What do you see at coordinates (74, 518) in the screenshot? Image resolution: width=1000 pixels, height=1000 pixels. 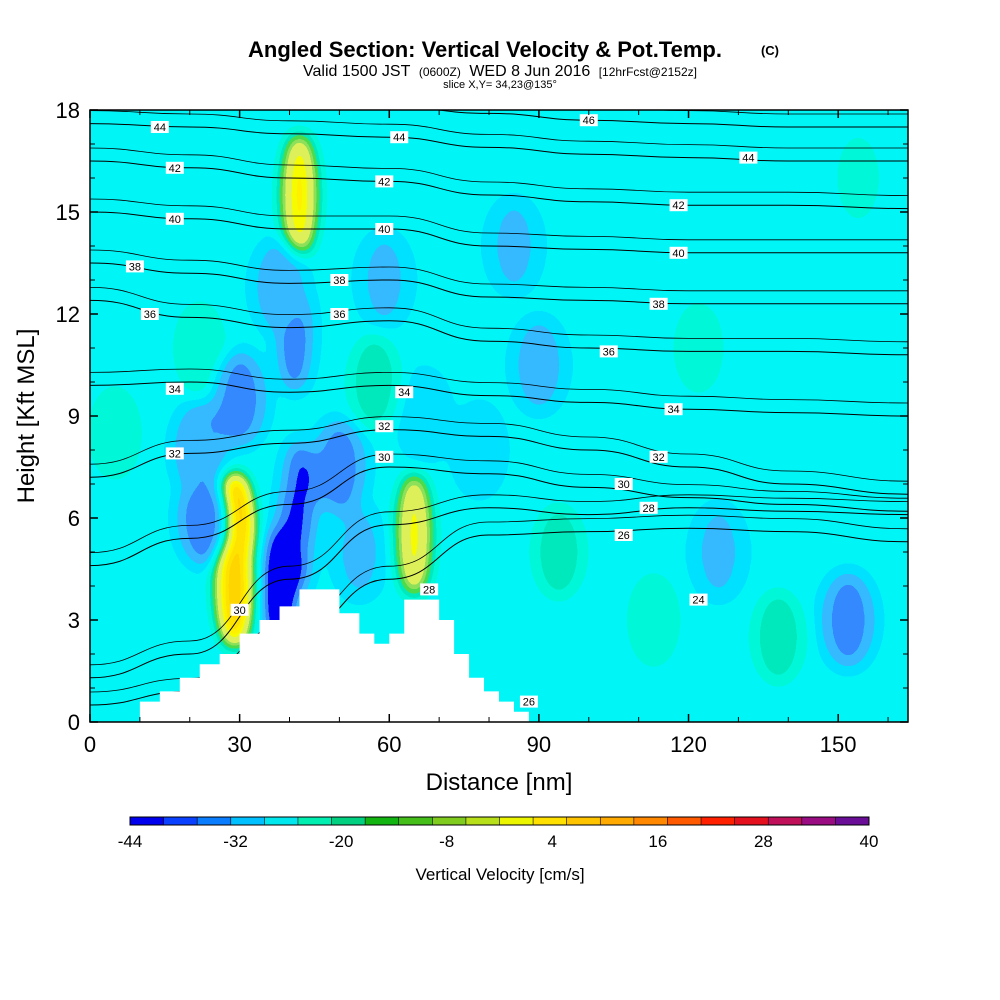 I see `y-tick-label: 6` at bounding box center [74, 518].